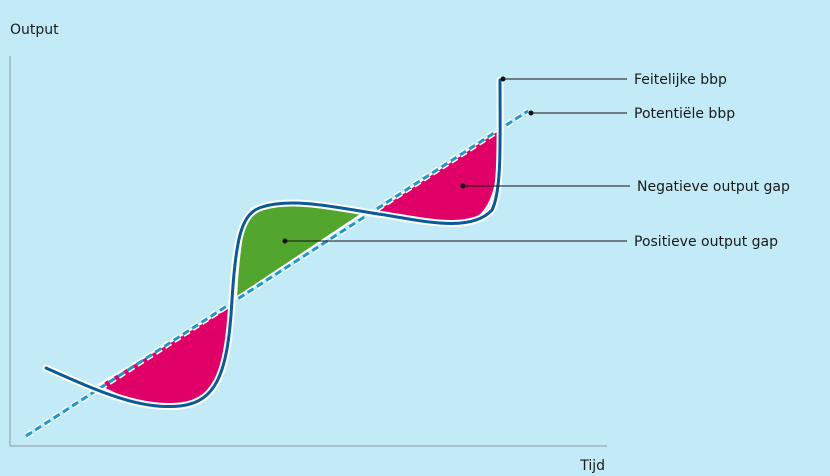 The image size is (830, 476). What do you see at coordinates (680, 80) in the screenshot?
I see `actual-gdp-label: Feitelijke bbp` at bounding box center [680, 80].